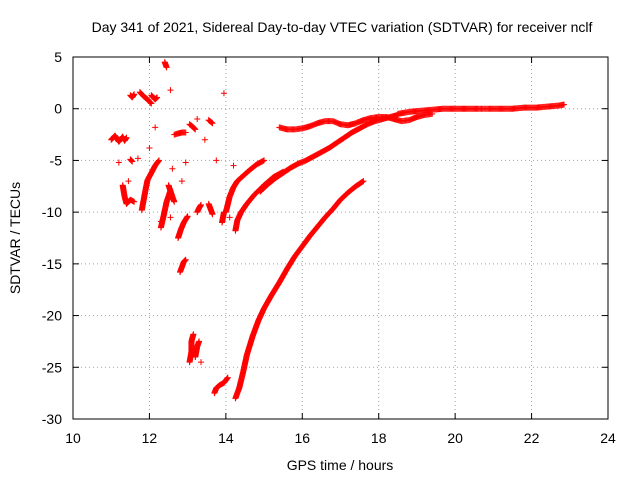  Describe the element at coordinates (56, 160) in the screenshot. I see `y-tick-label: -5` at that location.